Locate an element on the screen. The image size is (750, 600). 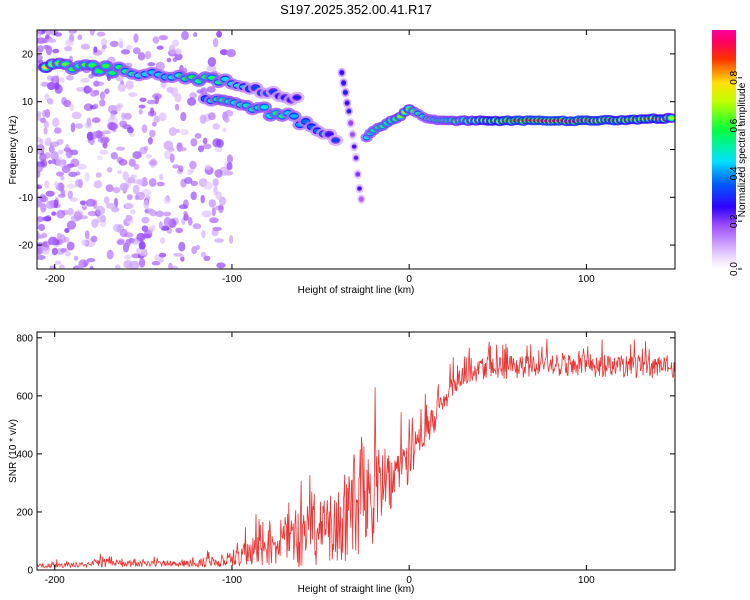
colorbar-tick-label: 0.0 is located at coordinates (734, 269).